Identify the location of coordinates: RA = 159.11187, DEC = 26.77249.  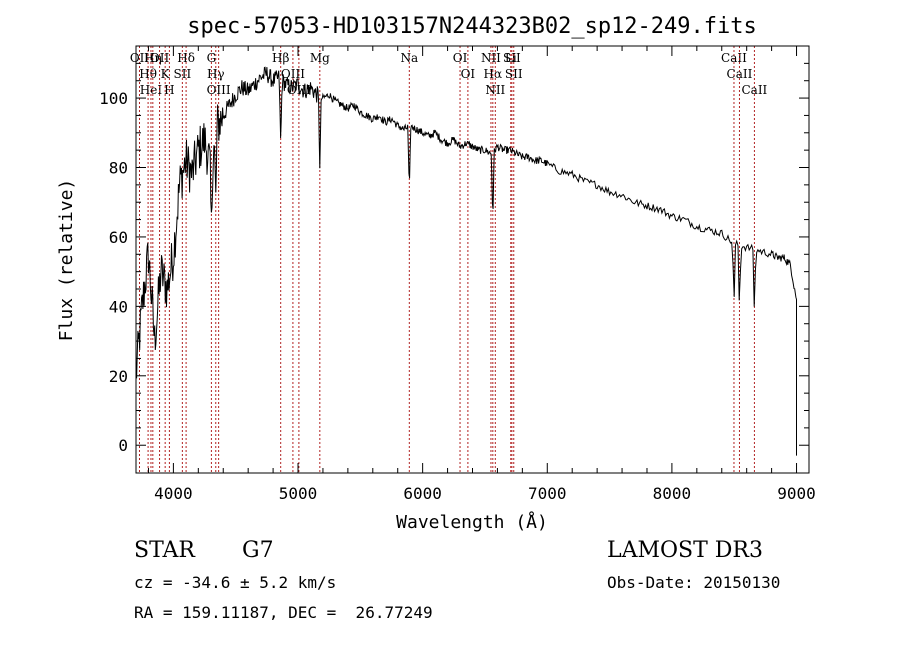
(283, 612).